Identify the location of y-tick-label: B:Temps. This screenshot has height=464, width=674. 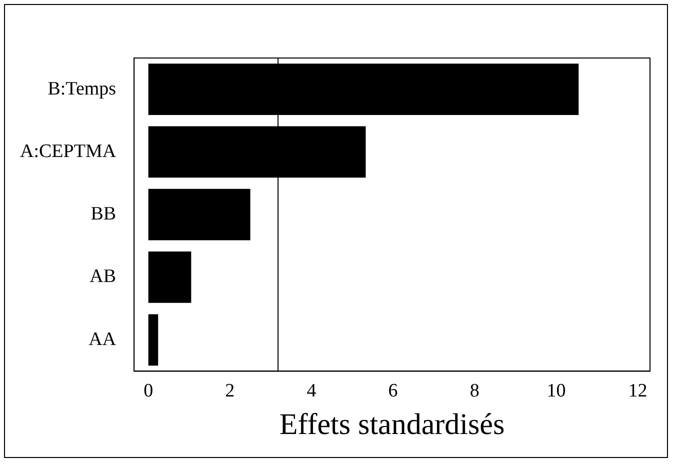
(82, 89).